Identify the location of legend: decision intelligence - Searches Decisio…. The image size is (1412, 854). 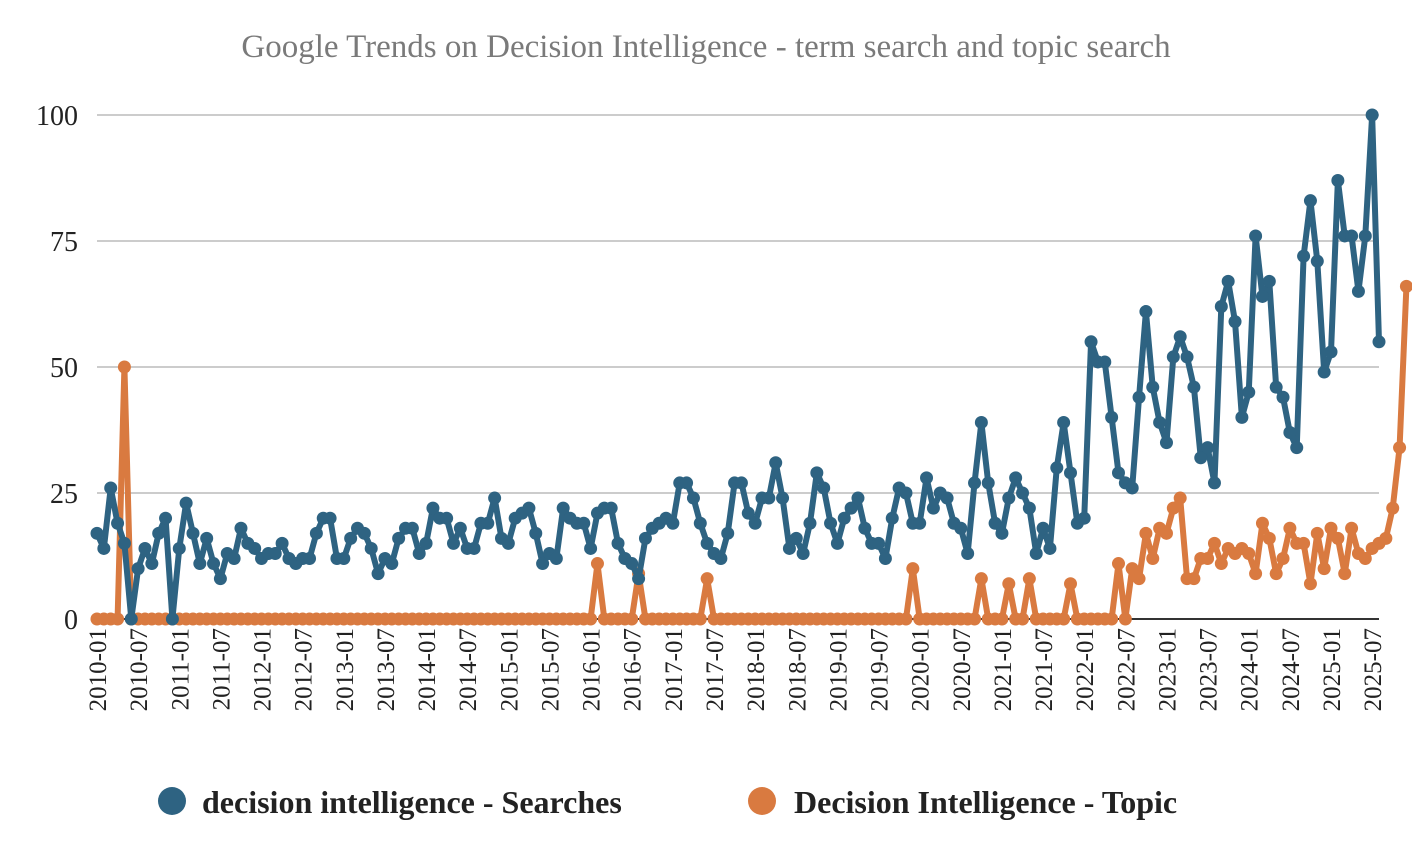
(667, 802).